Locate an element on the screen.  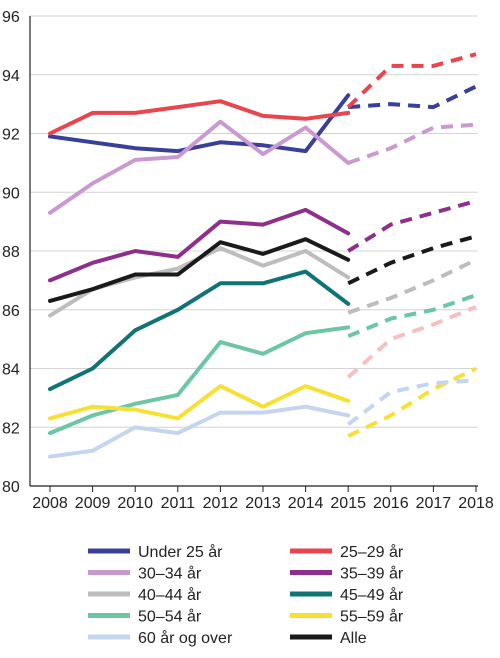
x-tick-label: 2018 is located at coordinates (476, 503).